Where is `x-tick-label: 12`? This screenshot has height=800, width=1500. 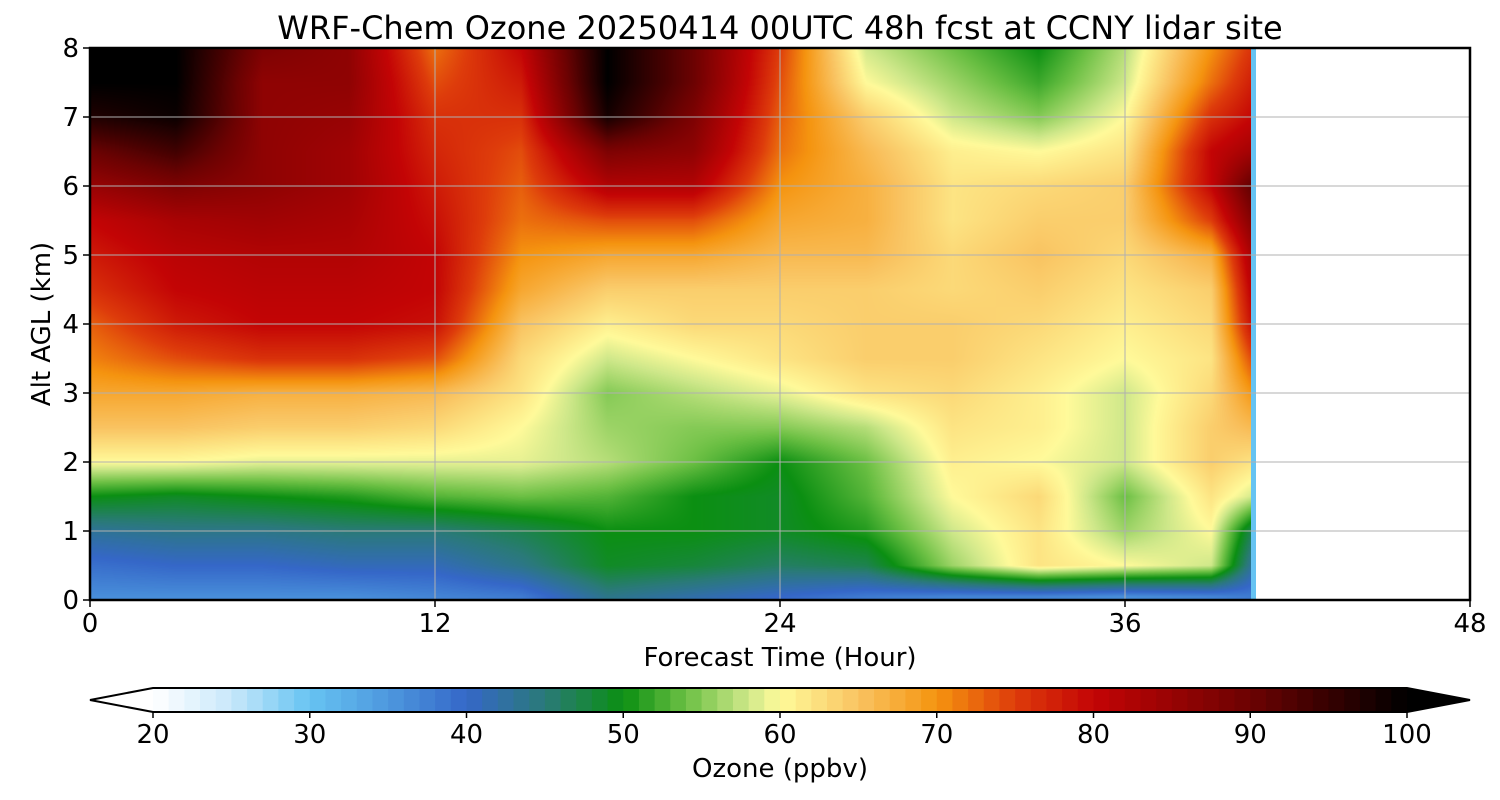
x-tick-label: 12 is located at coordinates (434, 624).